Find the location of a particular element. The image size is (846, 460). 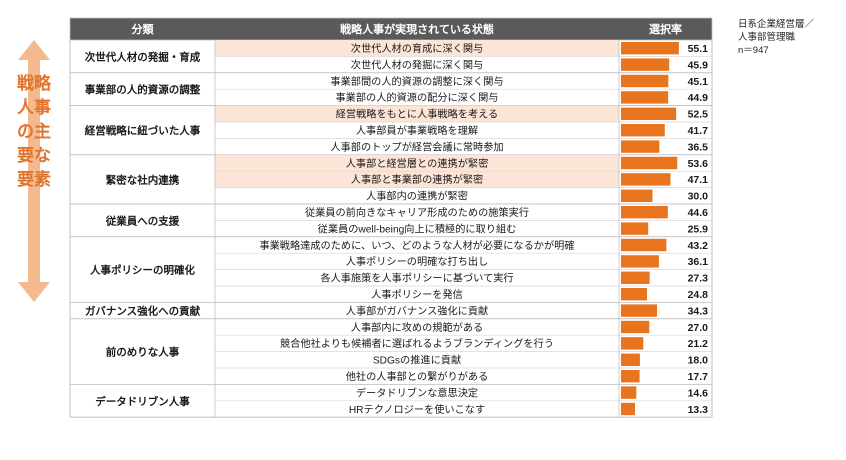

value-label: 36.1 is located at coordinates (698, 262).